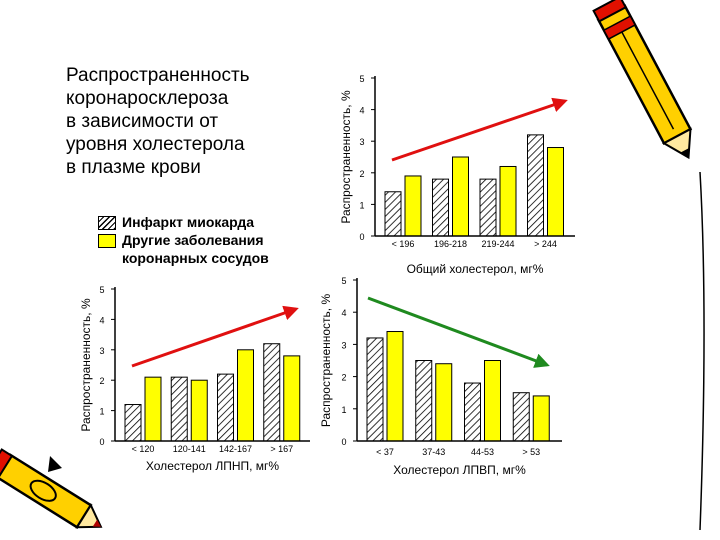  What do you see at coordinates (531, 452) in the screenshot?
I see `x-tick-label: > 53` at bounding box center [531, 452].